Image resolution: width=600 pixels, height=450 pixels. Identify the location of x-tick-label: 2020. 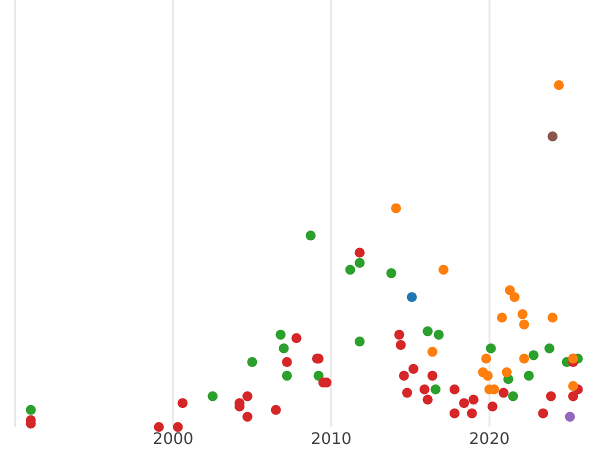
(489, 438).